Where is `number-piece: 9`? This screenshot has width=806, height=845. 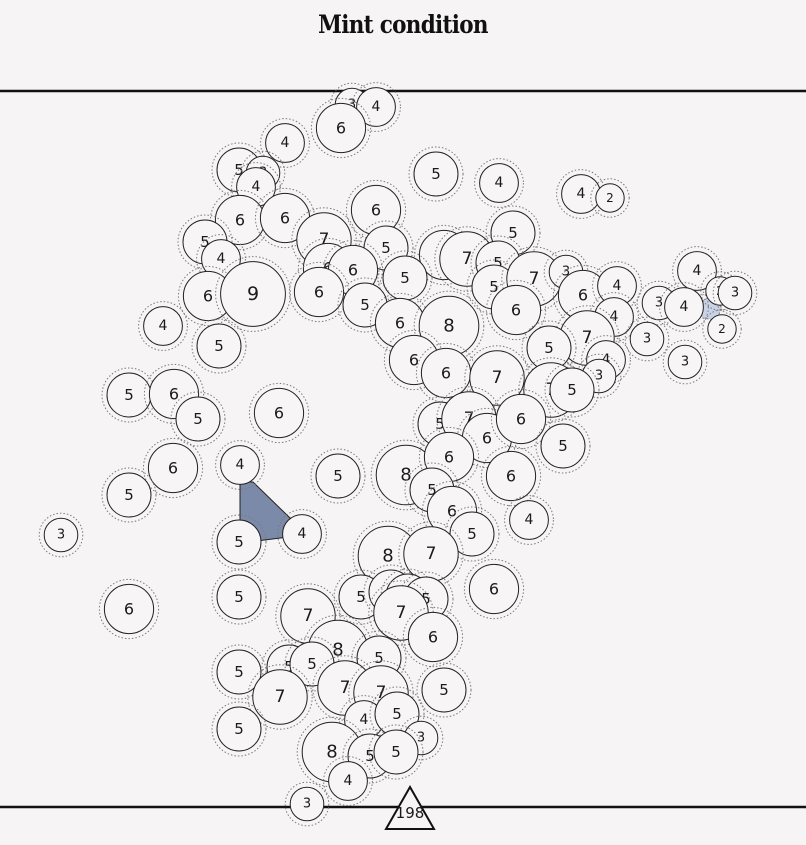
number-piece: 9 is located at coordinates (253, 294).